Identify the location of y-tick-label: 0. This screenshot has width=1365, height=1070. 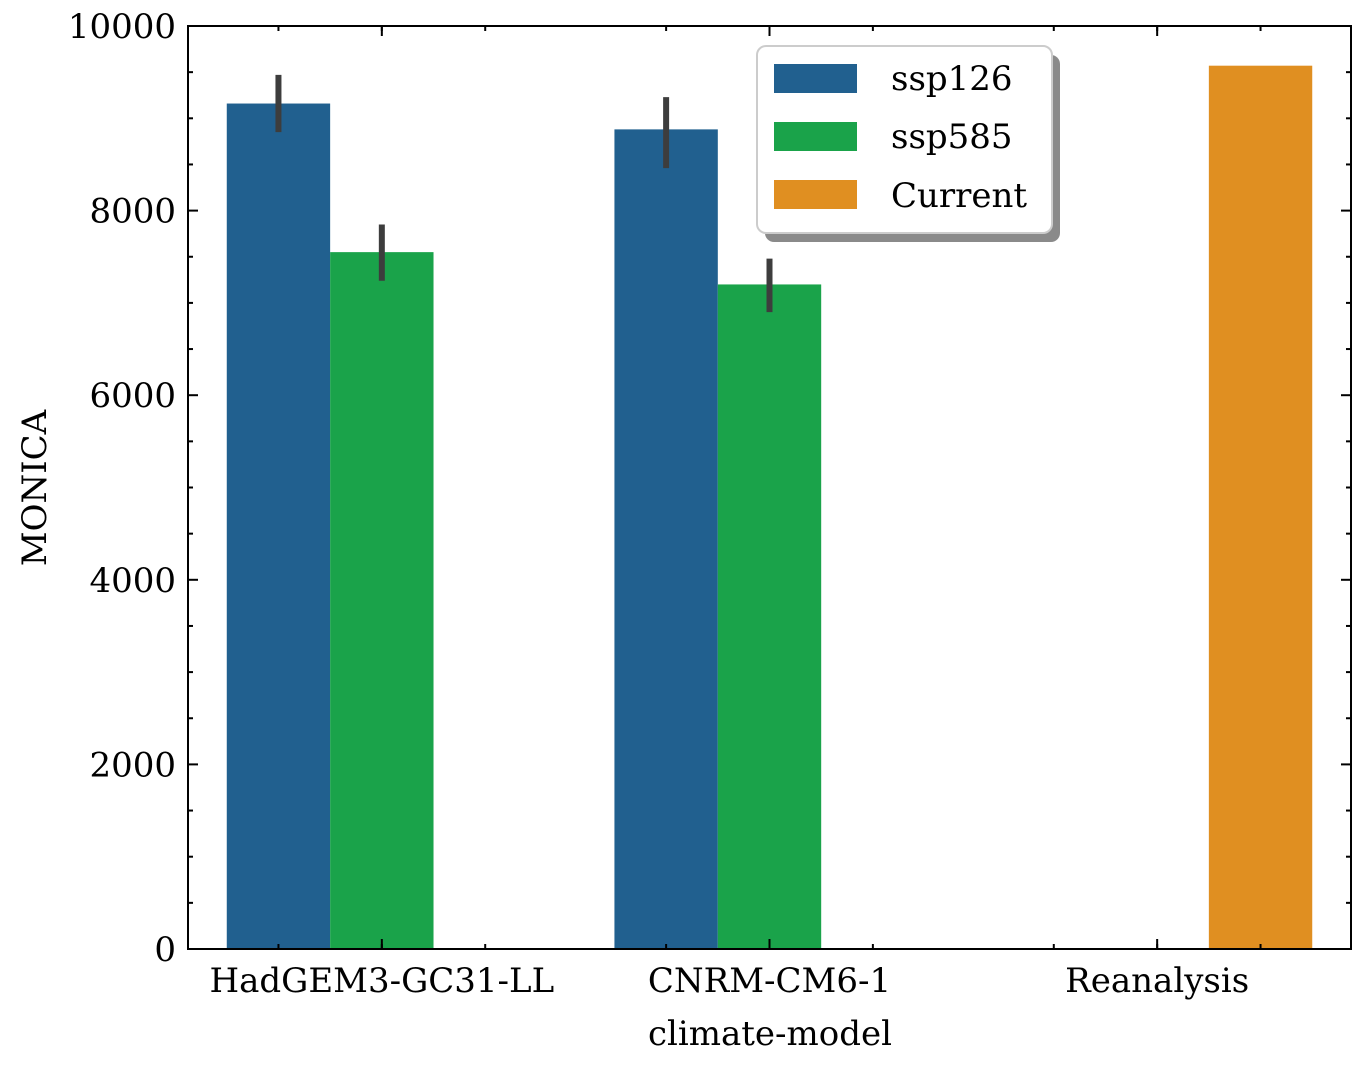
(165, 950).